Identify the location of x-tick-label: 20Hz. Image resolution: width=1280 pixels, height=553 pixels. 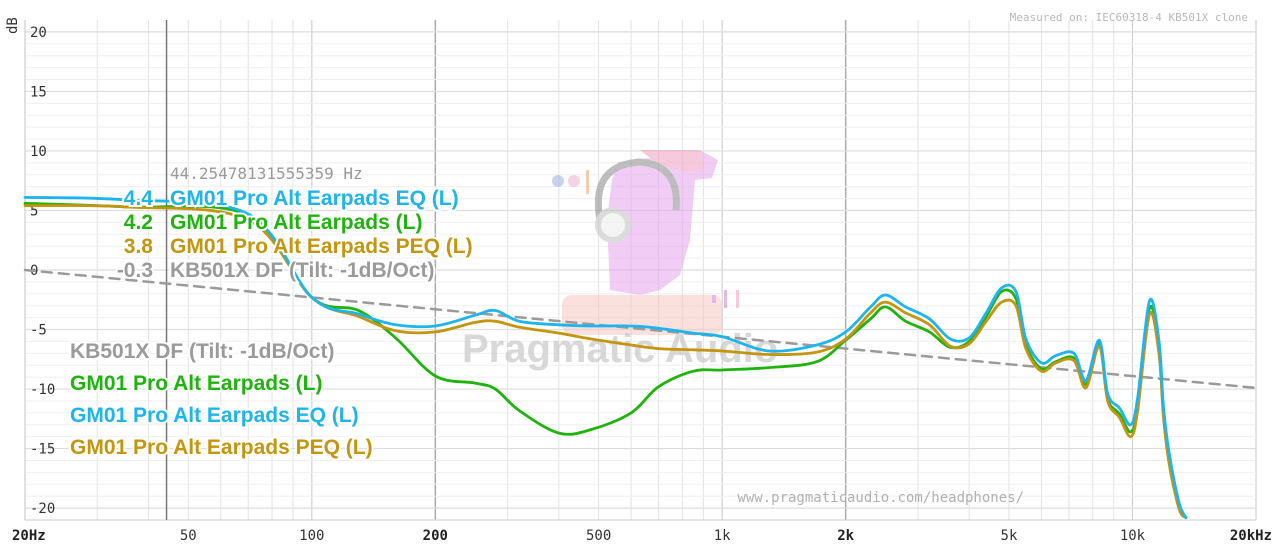
(29, 536).